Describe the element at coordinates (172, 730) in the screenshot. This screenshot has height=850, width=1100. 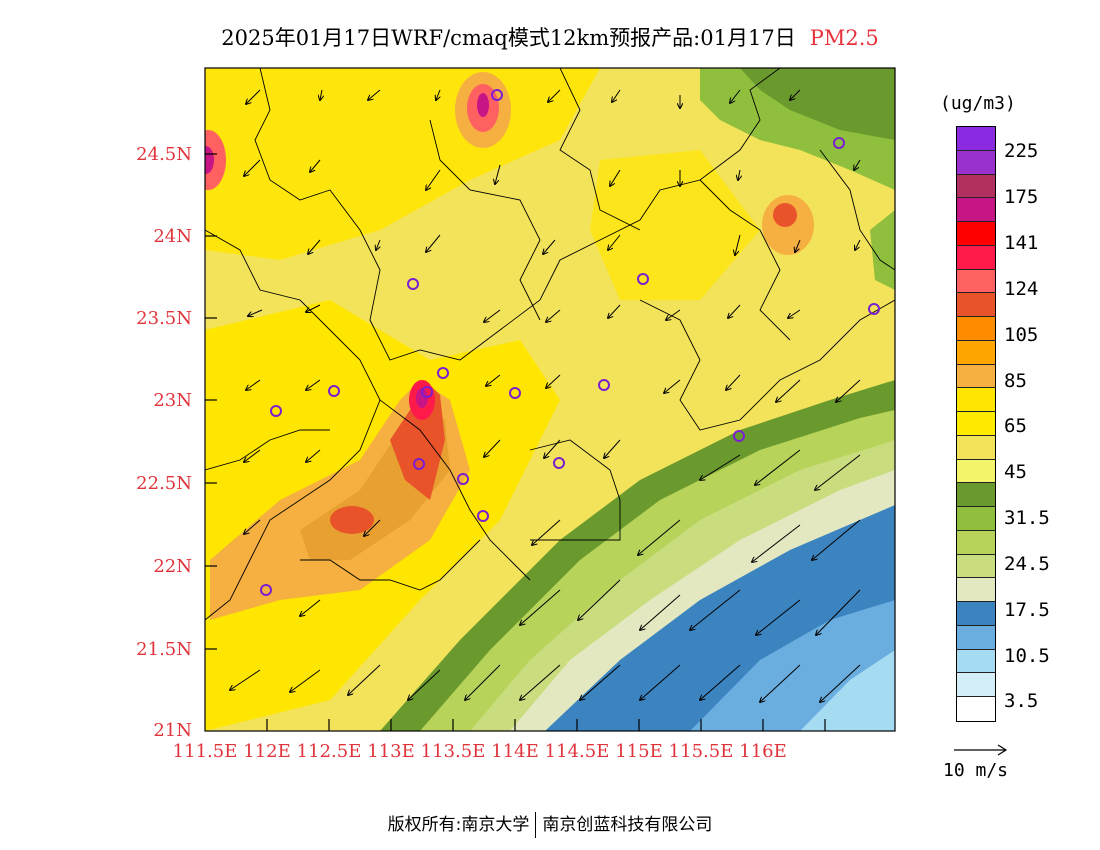
I see `lat-label: 21N` at that location.